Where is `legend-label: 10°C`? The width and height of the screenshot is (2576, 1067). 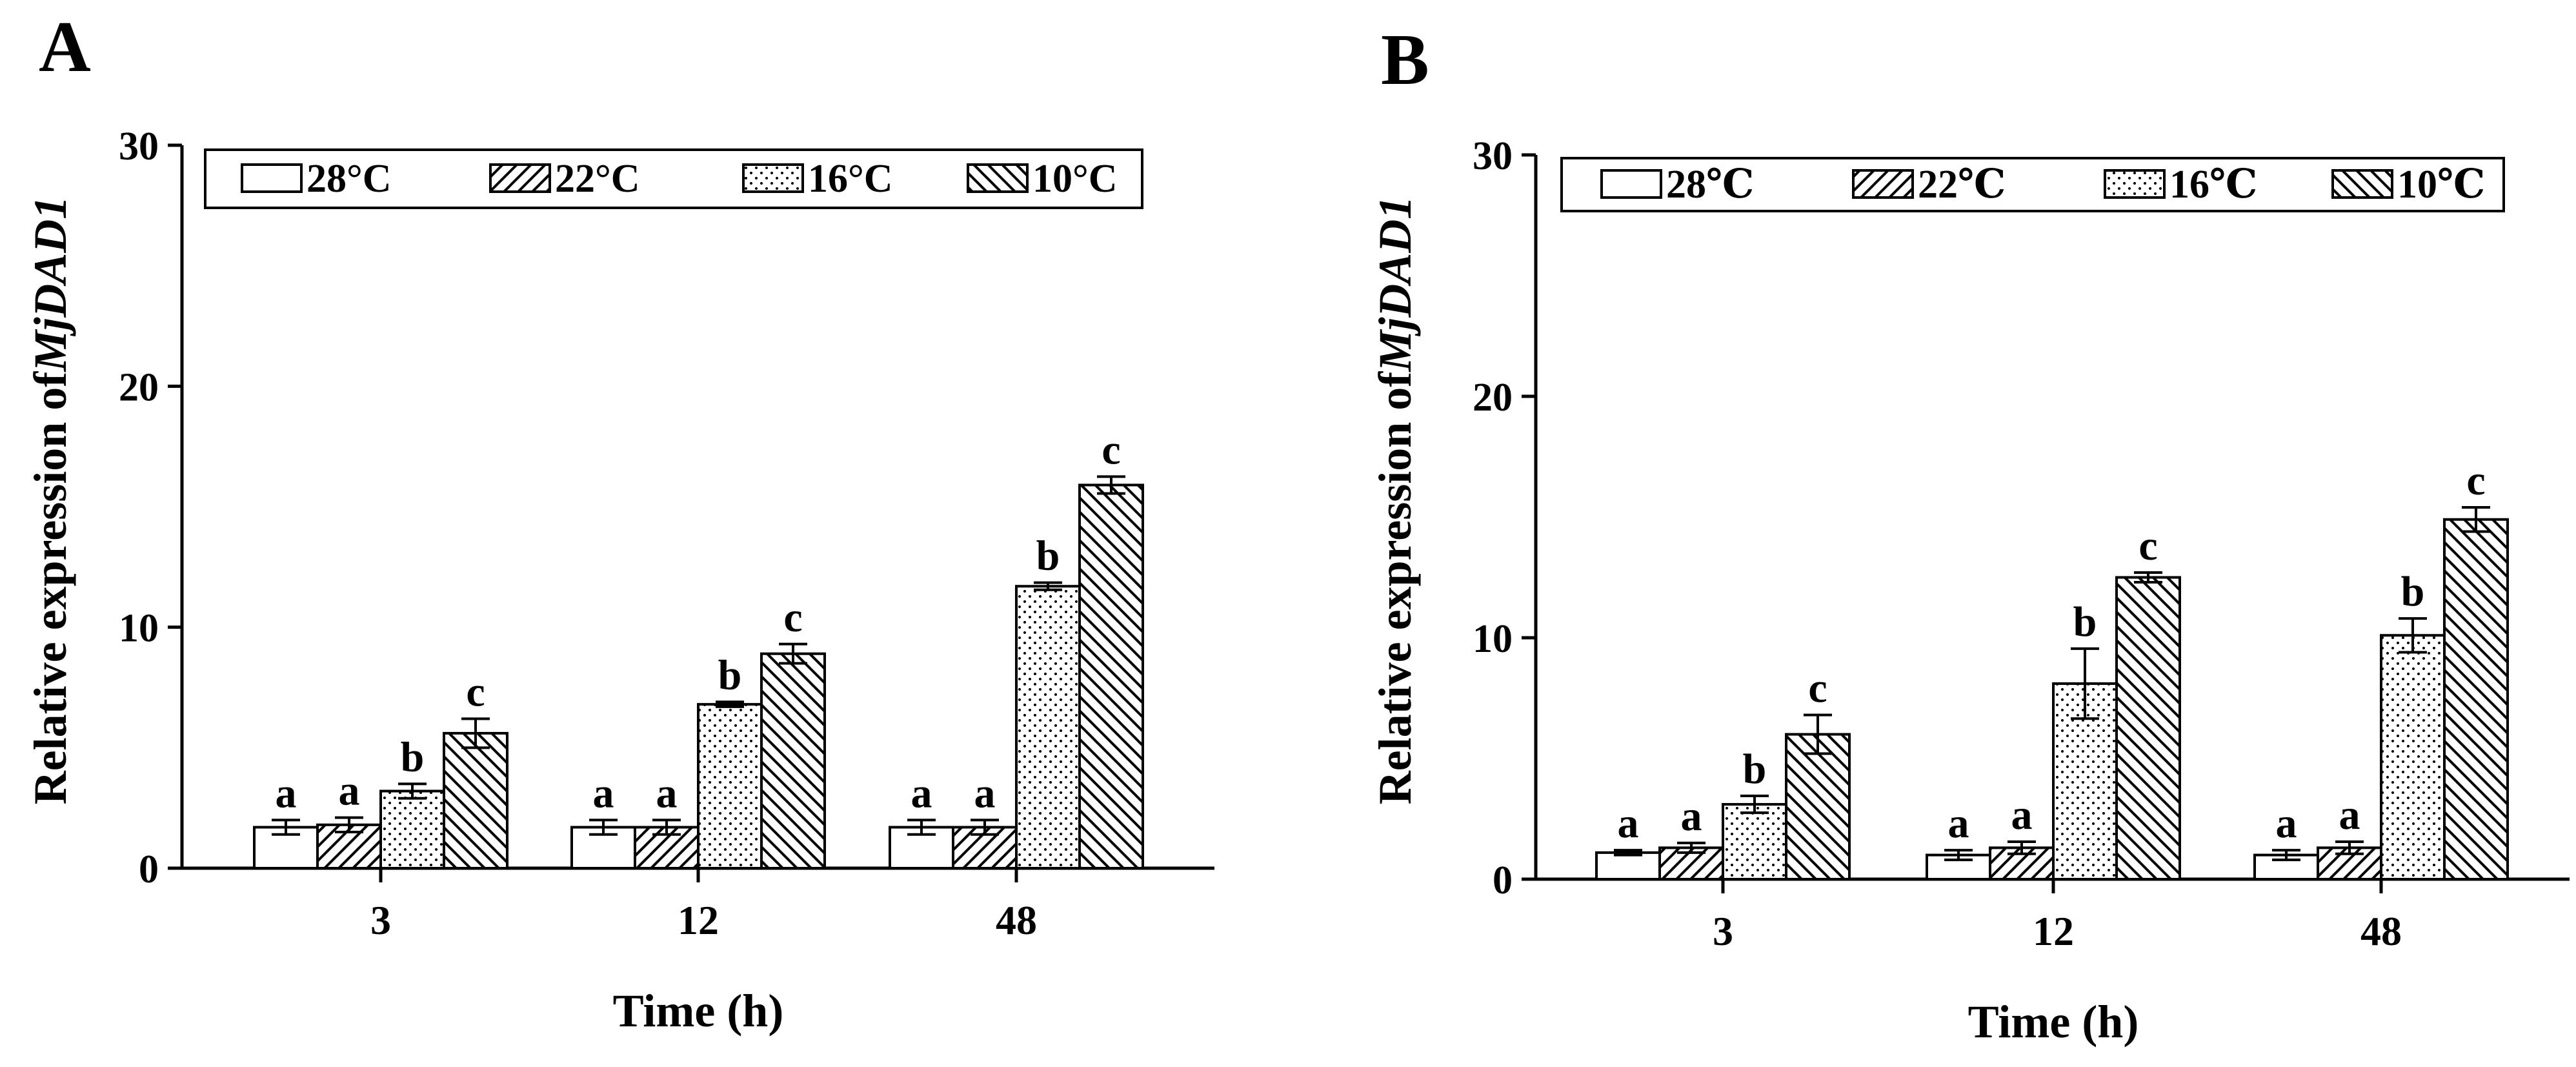 legend-label: 10°C is located at coordinates (1075, 179).